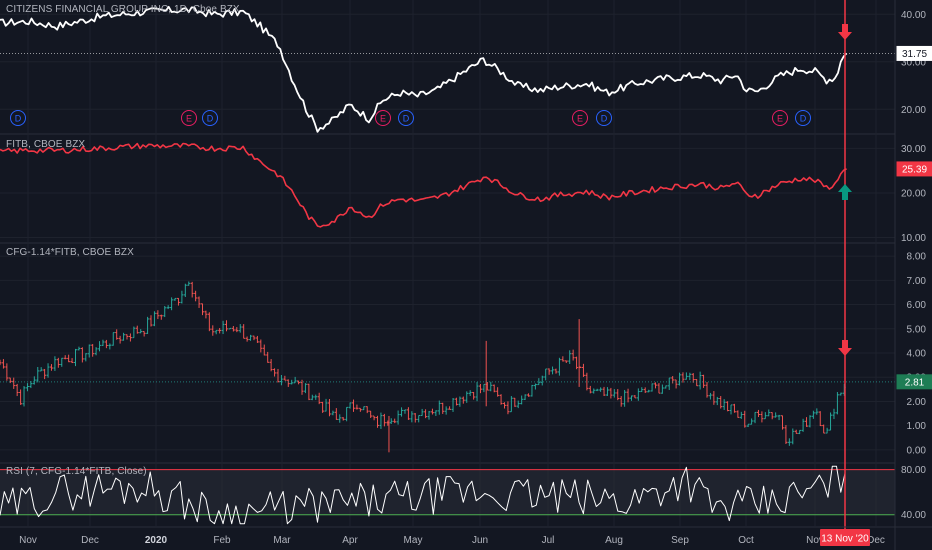 The width and height of the screenshot is (932, 550). I want to click on x-tick-label: Dec, so click(876, 540).